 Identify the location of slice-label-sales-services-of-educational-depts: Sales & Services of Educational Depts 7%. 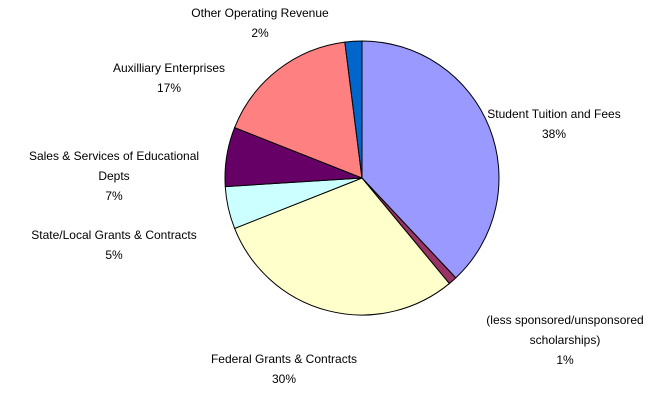
(114, 176).